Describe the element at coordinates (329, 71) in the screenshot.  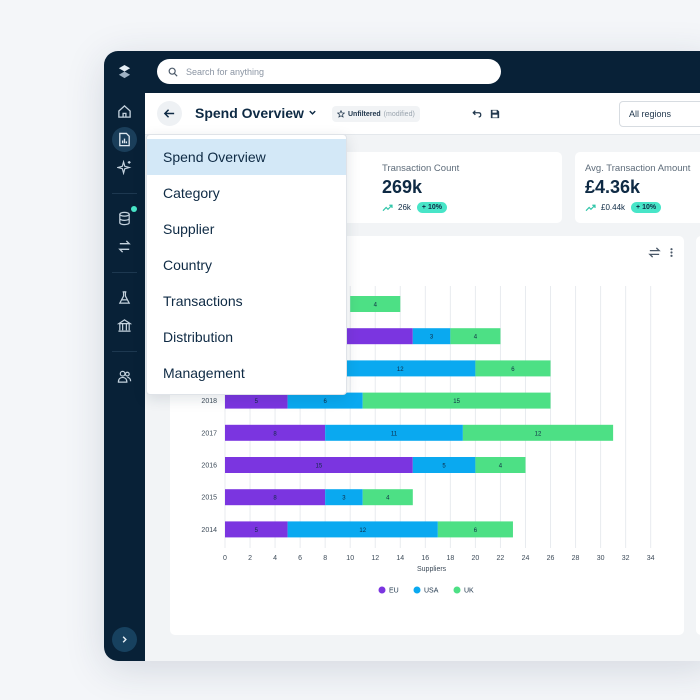
I see `search-input: Search for anything` at that location.